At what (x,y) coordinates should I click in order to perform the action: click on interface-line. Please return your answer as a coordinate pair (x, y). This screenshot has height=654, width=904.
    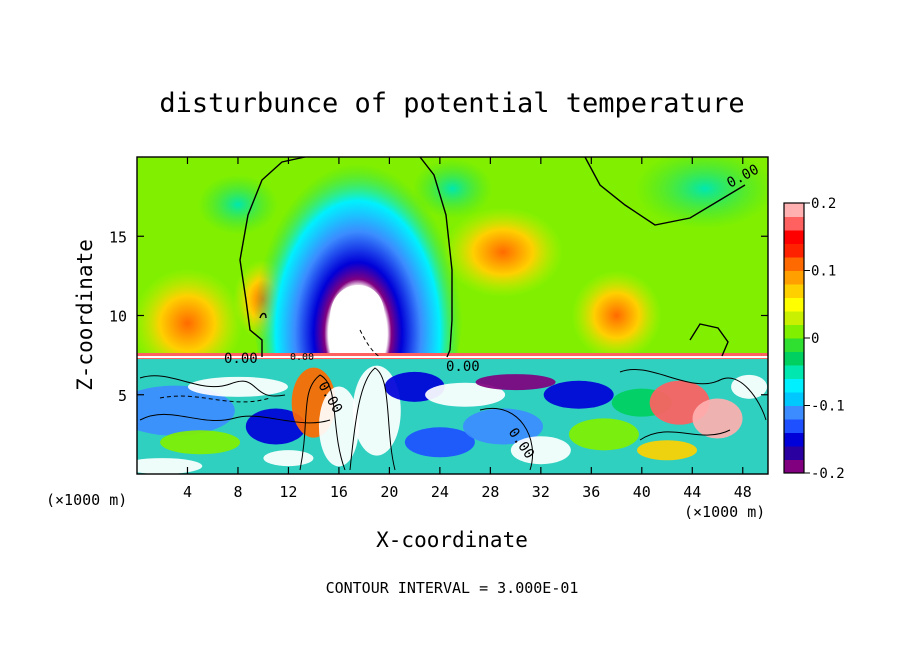
    Looking at the image, I should click on (452, 357).